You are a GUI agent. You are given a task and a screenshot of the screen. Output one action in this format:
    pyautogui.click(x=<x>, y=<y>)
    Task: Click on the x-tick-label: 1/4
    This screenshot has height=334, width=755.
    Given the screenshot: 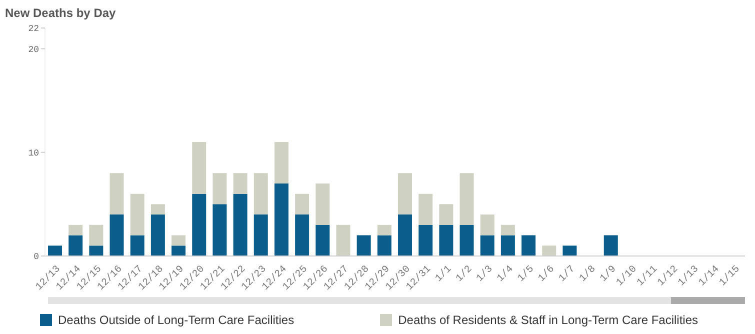 What is the action you would take?
    pyautogui.click(x=505, y=274)
    